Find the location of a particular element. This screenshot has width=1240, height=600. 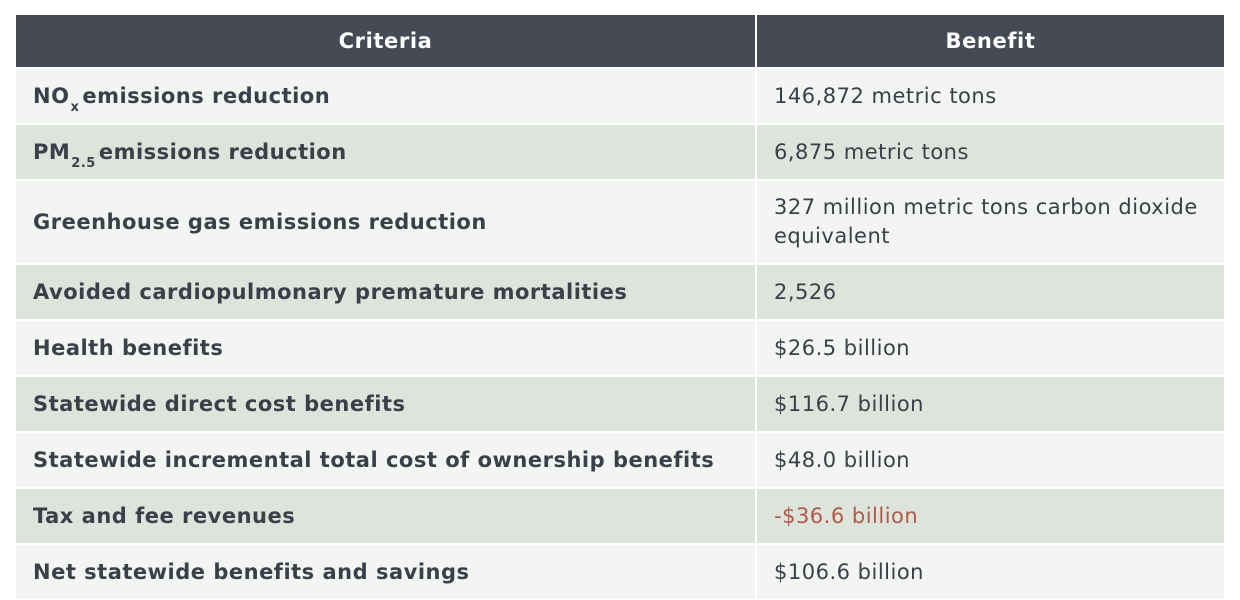

benefit-cell: $26.5 billion is located at coordinates (989, 347).